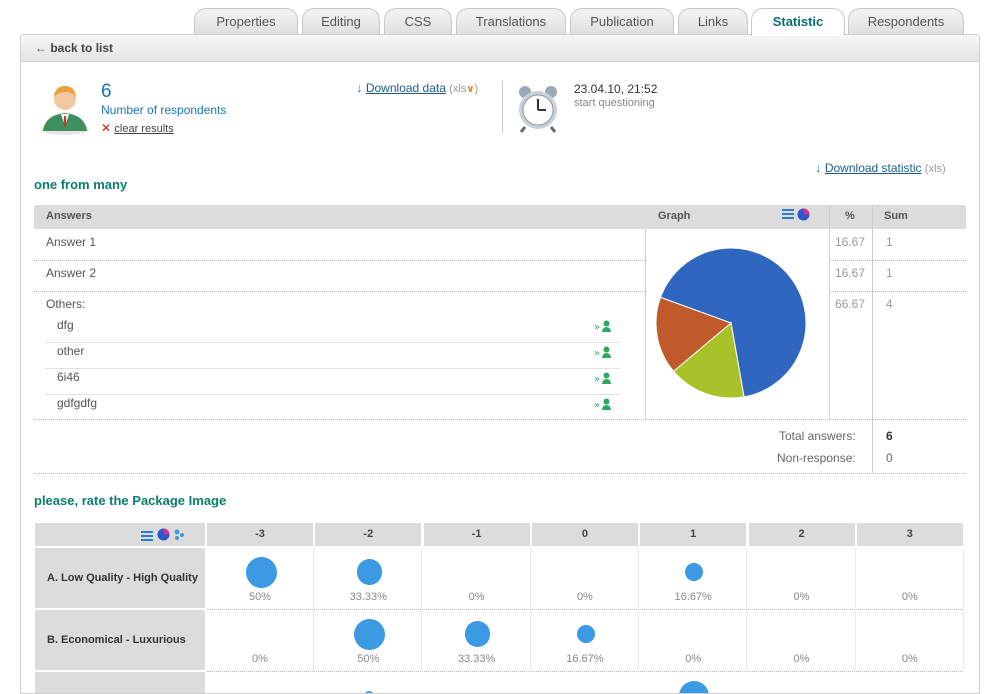 The height and width of the screenshot is (694, 1000). Describe the element at coordinates (622, 21) in the screenshot. I see `tab-publication: Publication` at that location.